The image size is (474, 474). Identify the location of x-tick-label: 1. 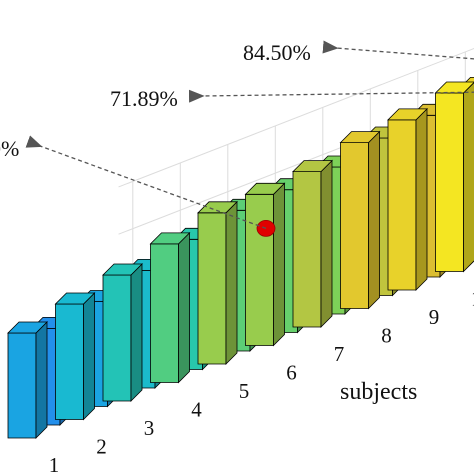
(54, 463).